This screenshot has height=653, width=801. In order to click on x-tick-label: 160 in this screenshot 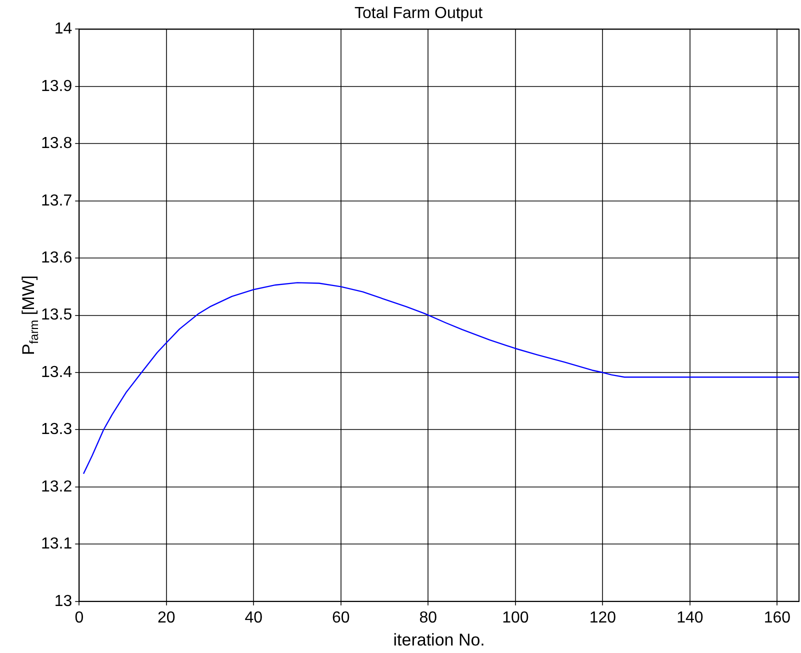, I will do `click(777, 617)`.